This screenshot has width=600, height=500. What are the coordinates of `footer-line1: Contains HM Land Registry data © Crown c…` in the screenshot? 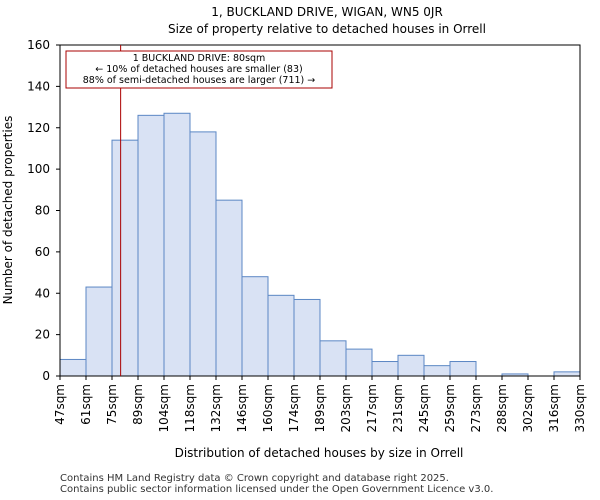 It's located at (254, 478).